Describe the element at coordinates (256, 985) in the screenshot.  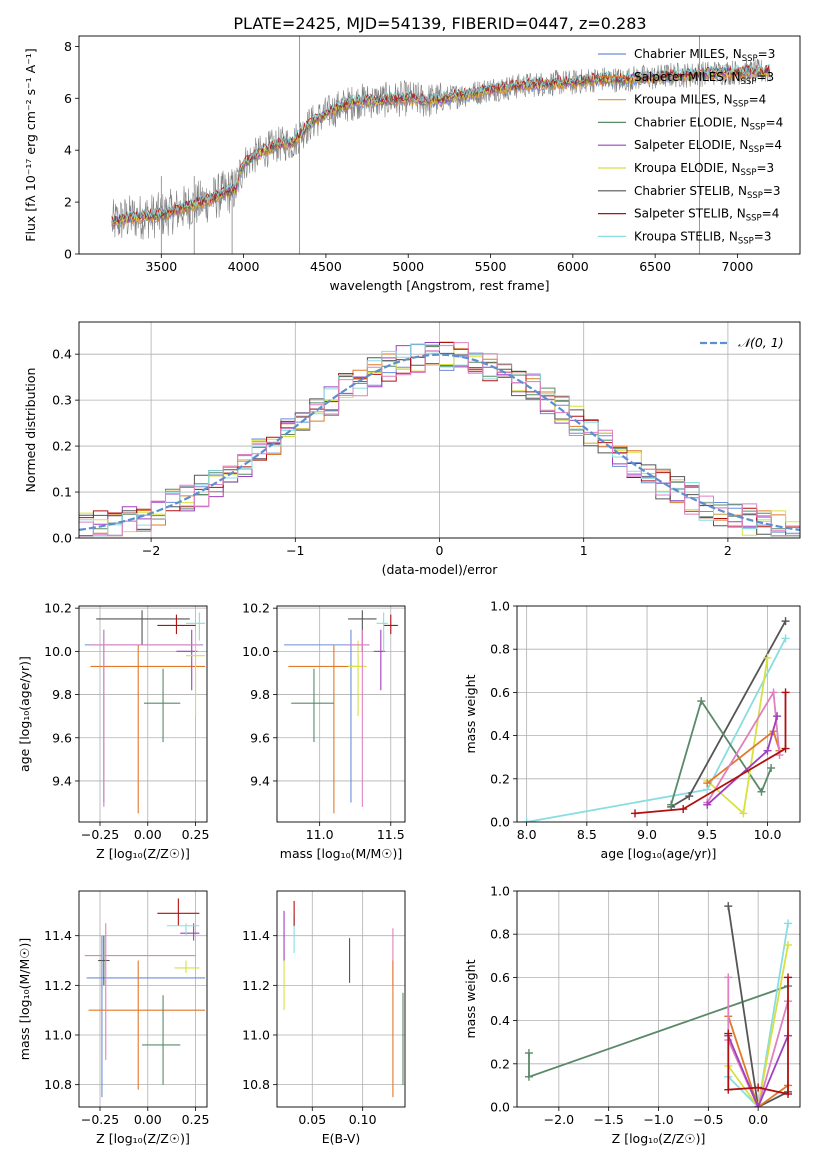
I see `y-tick-label: 11.2` at that location.